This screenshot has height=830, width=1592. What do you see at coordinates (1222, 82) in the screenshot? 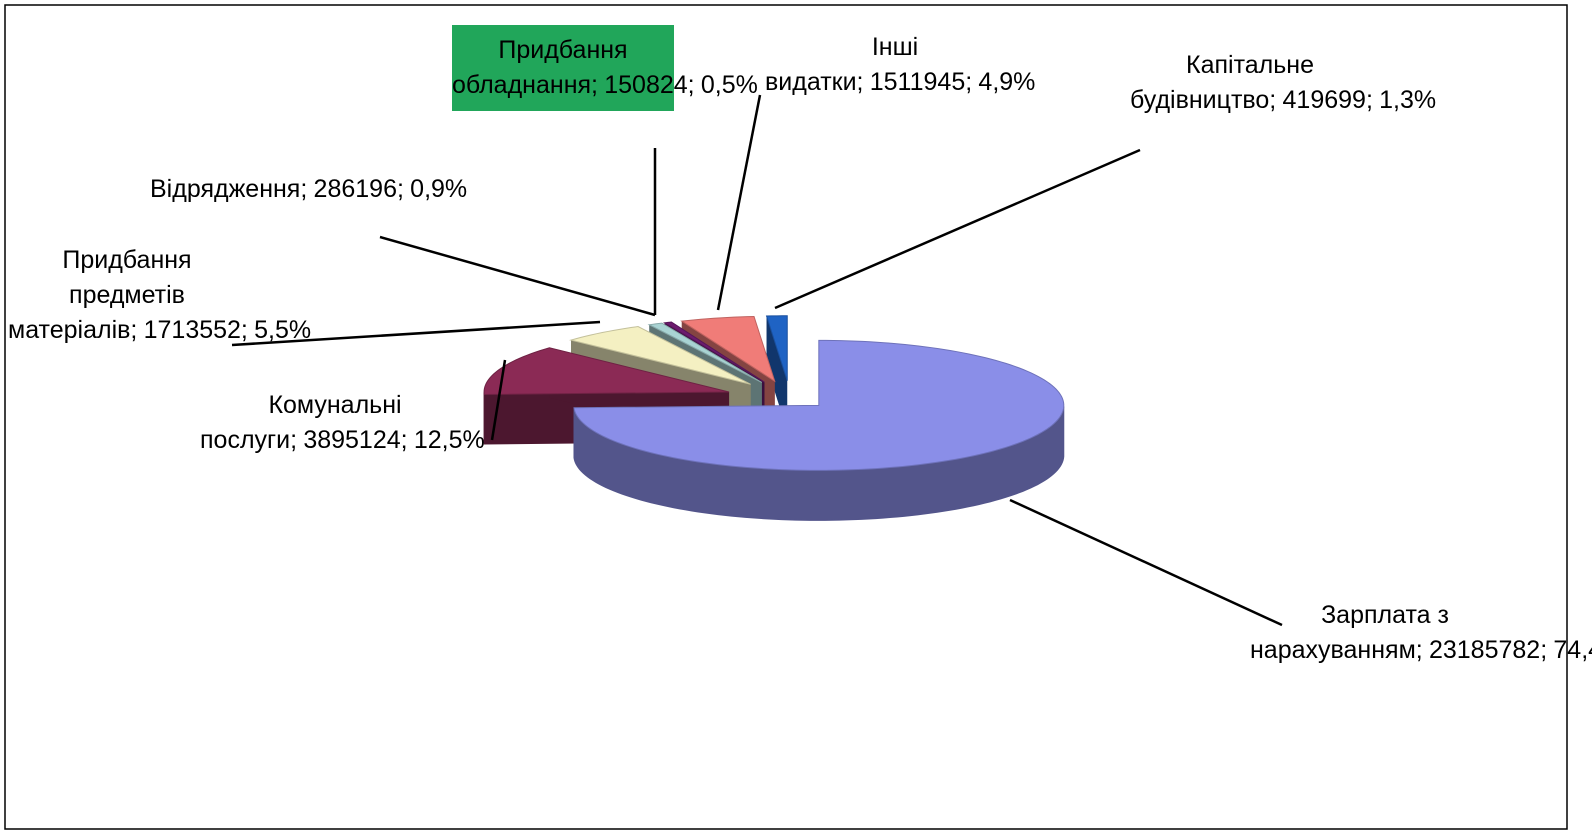
I see `label-category: Капітальне будівництво;` at bounding box center [1222, 82].